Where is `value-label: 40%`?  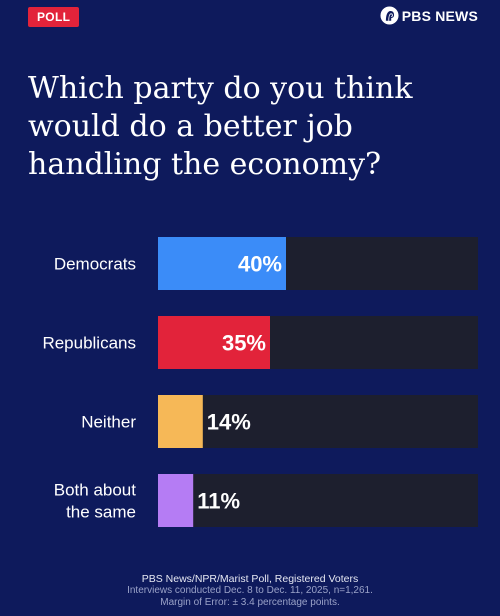
value-label: 40% is located at coordinates (260, 264).